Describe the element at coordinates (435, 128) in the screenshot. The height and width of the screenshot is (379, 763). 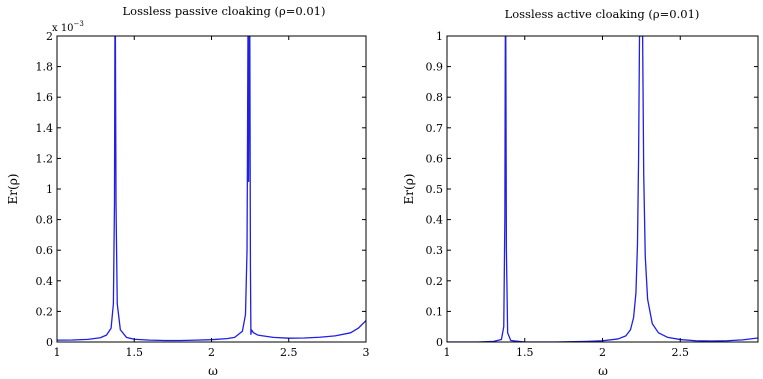
I see `y-tick-label: 0.7` at that location.